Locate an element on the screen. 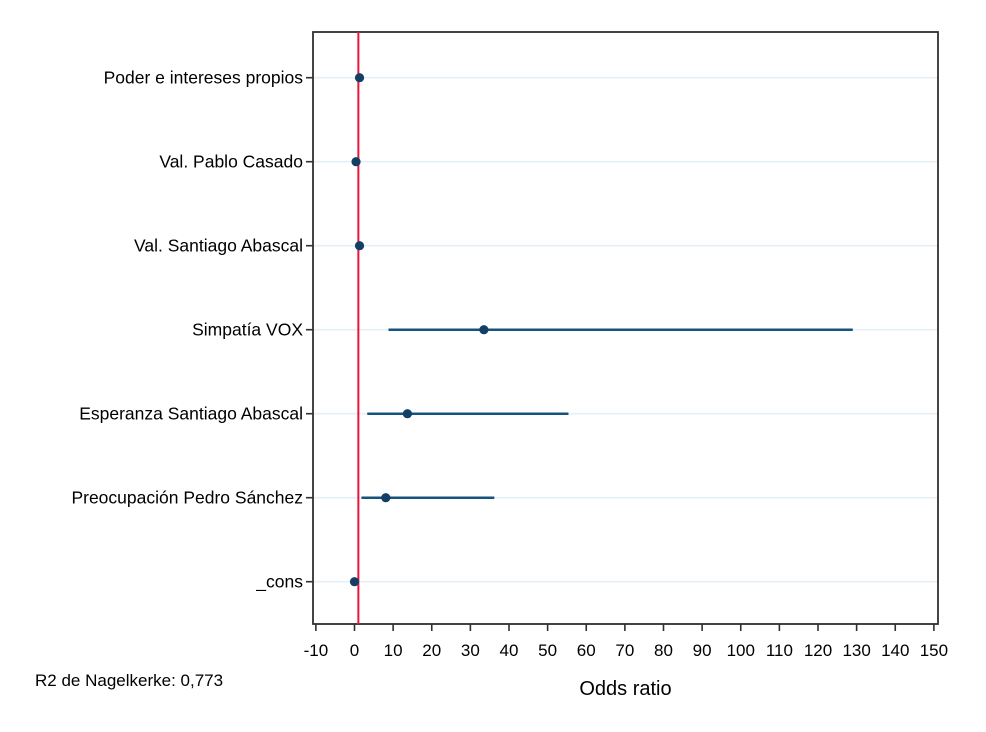 Image resolution: width=986 pixels, height=732 pixels. category-label: Esperanza Santiago Abascal is located at coordinates (191, 414).